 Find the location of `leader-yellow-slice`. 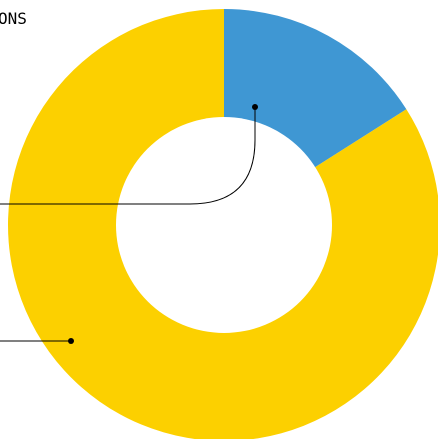

leader-yellow-slice is located at coordinates (37, 341).